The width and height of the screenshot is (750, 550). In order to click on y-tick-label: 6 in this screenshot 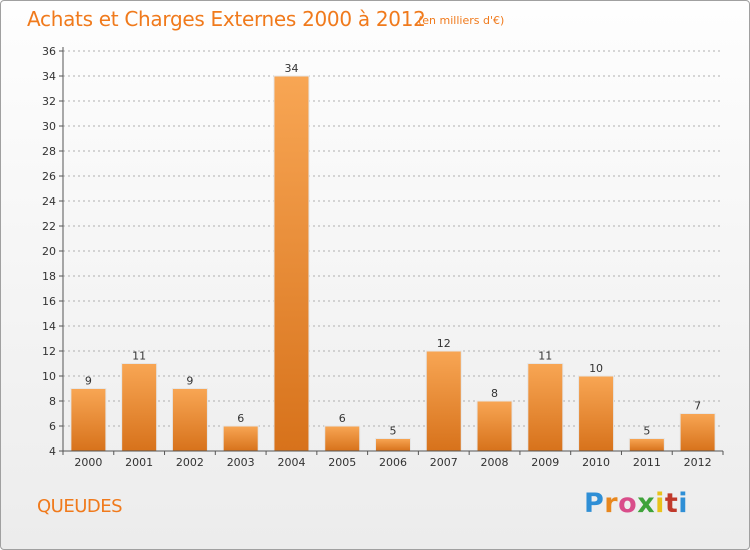, I will do `click(52, 426)`.